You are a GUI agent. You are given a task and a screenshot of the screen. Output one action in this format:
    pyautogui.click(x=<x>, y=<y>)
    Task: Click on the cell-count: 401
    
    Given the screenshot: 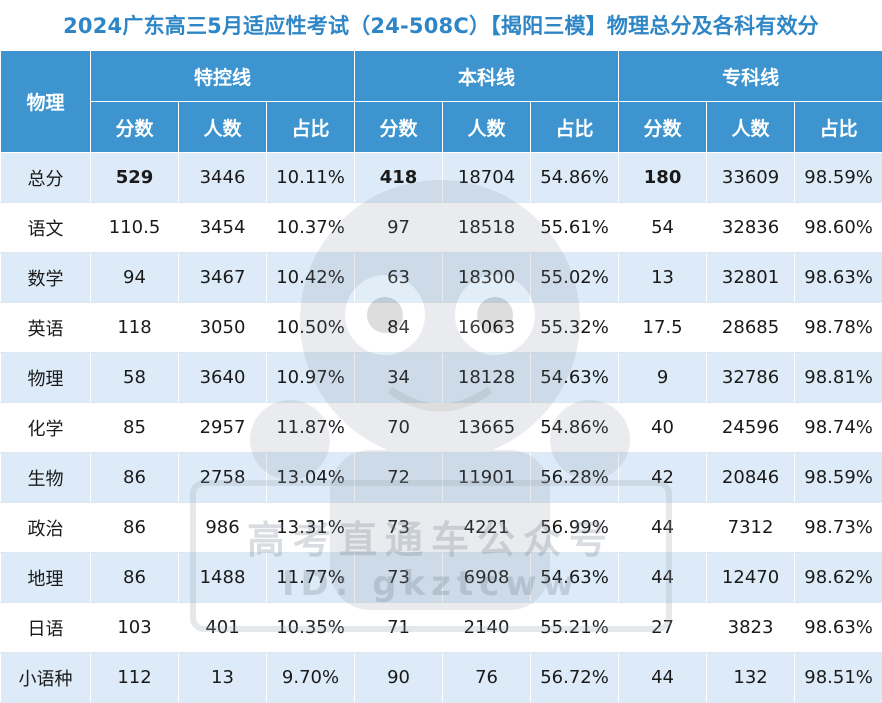 What is the action you would take?
    pyautogui.click(x=223, y=628)
    